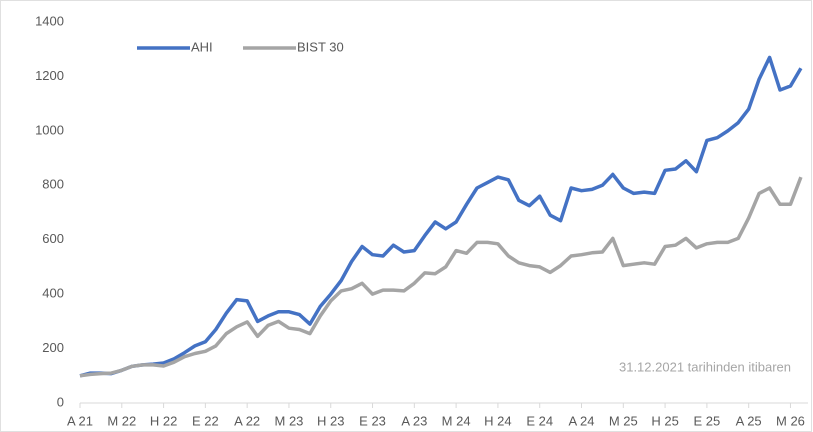 The height and width of the screenshot is (432, 813). Describe the element at coordinates (80, 420) in the screenshot. I see `x-tick-label: A 21` at that location.